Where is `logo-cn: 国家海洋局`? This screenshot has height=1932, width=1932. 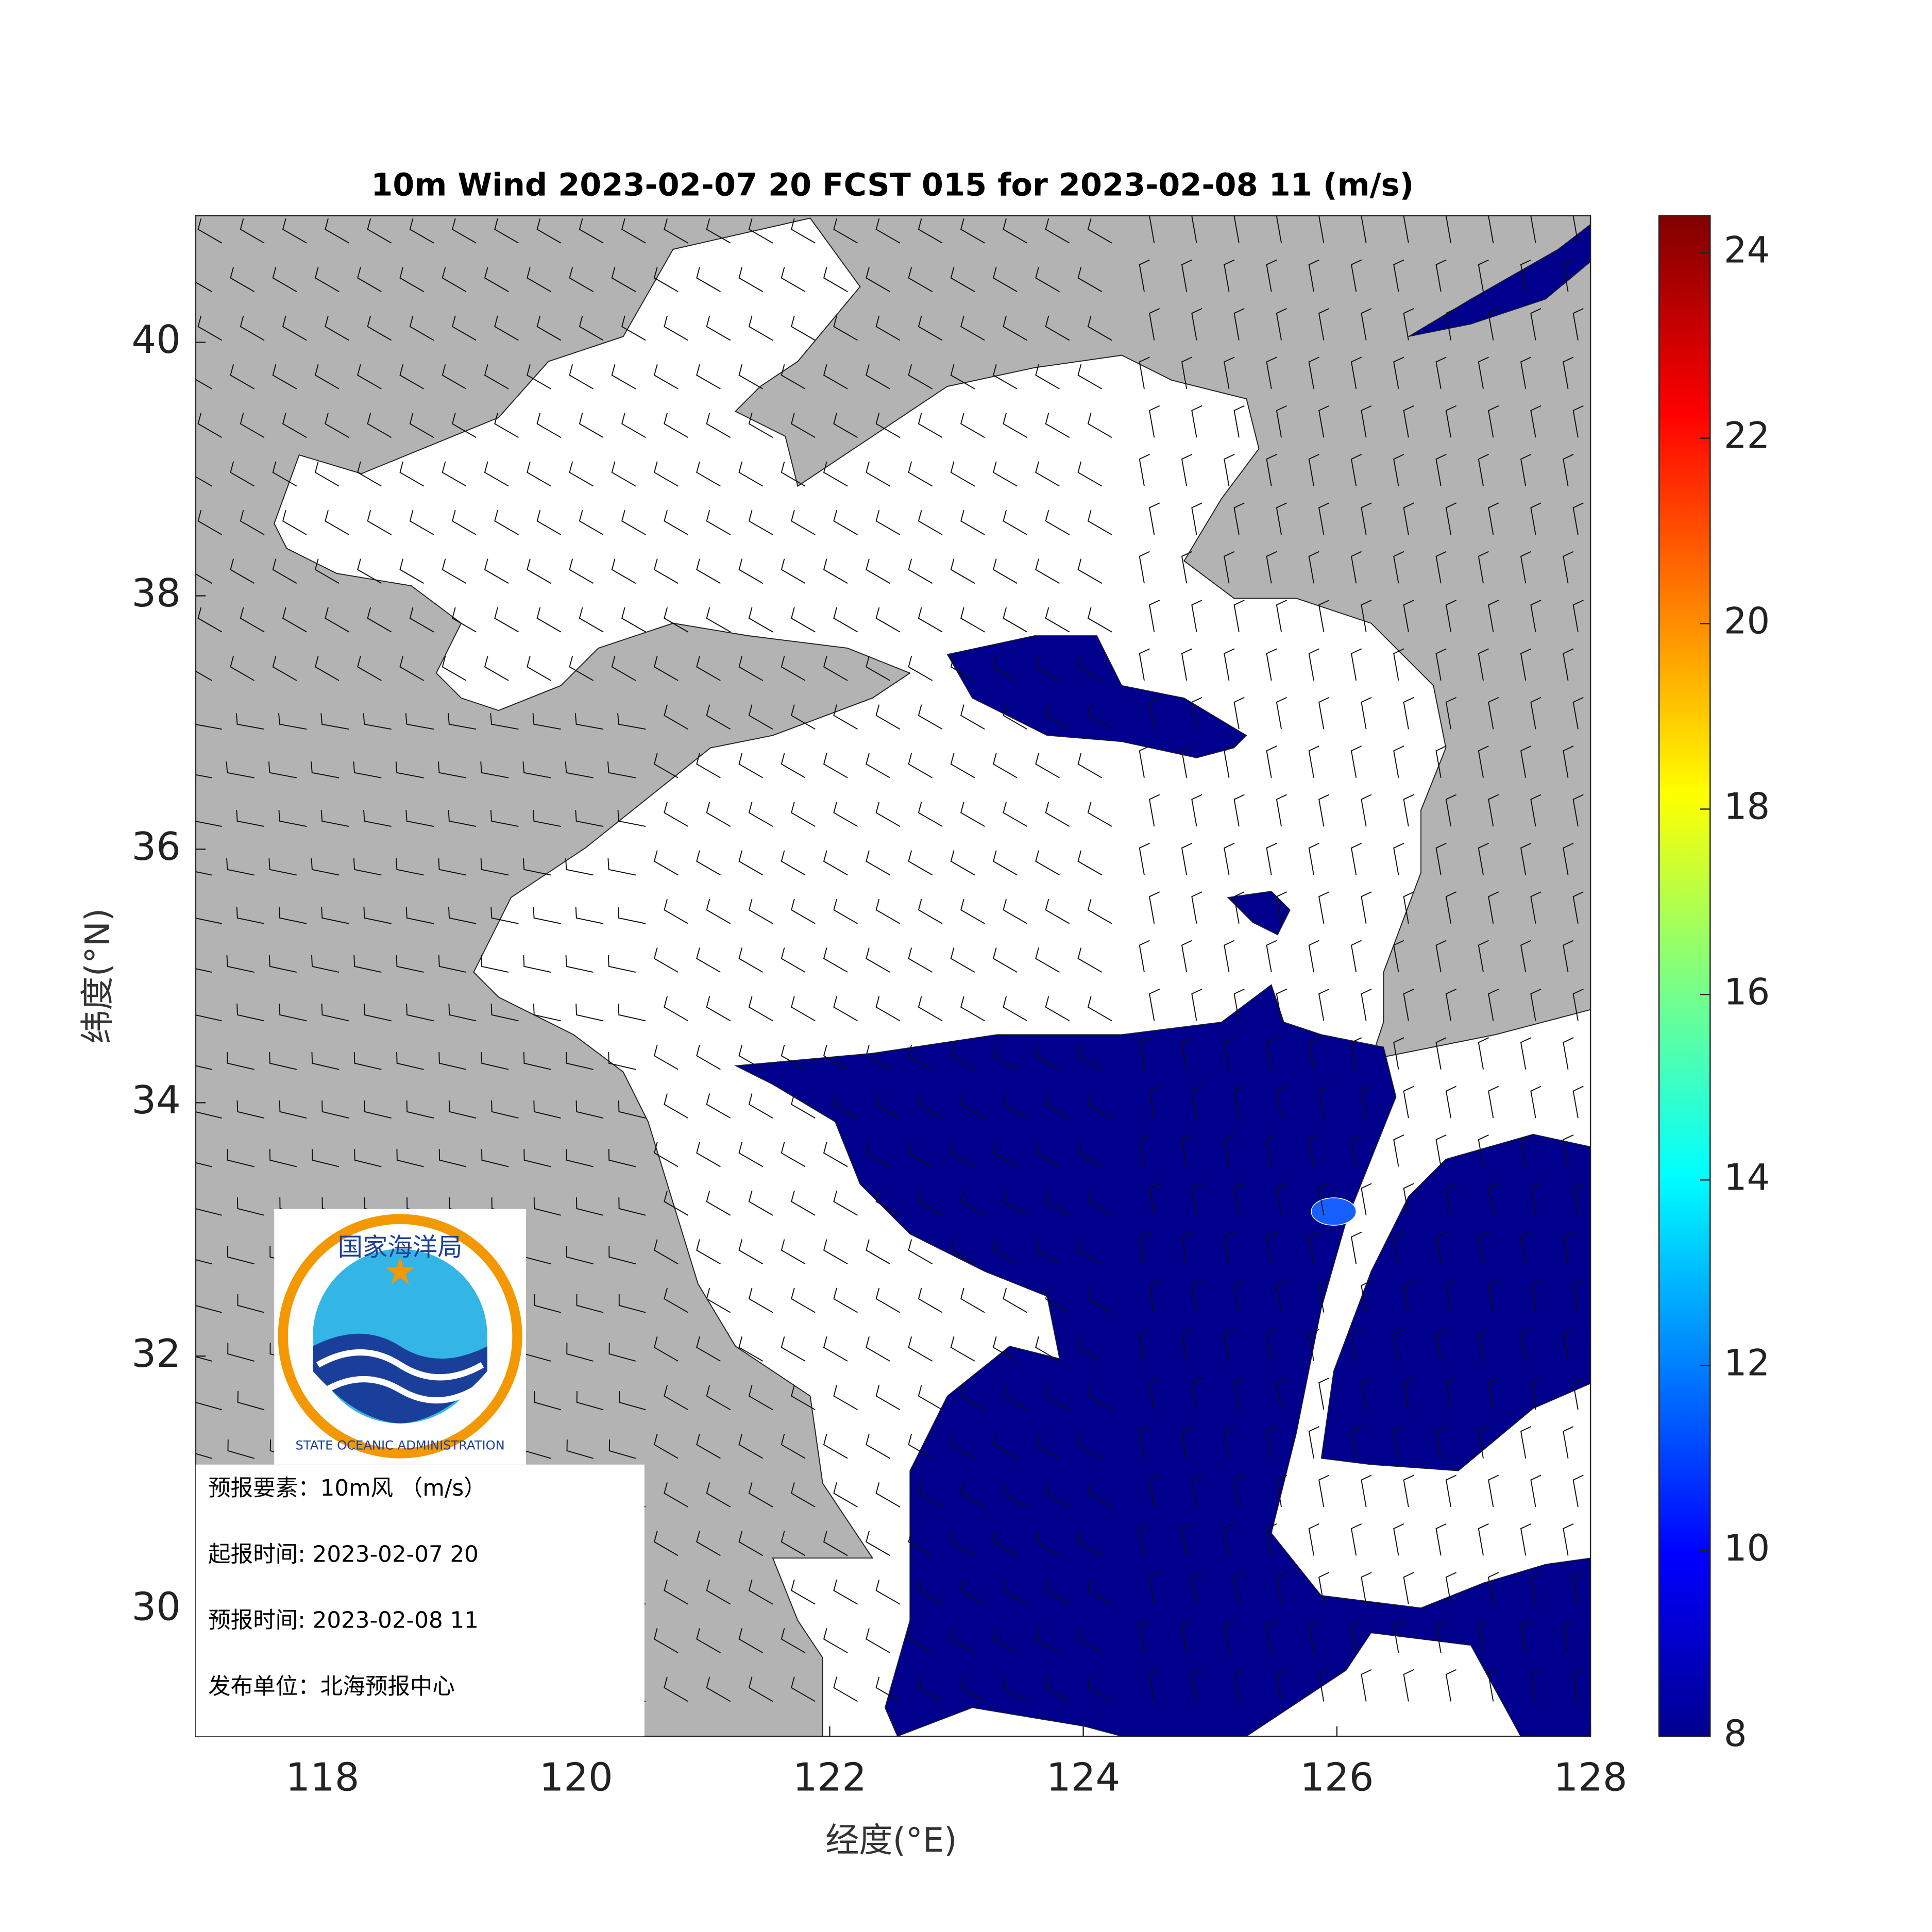 logo-cn: 国家海洋局 is located at coordinates (400, 1247).